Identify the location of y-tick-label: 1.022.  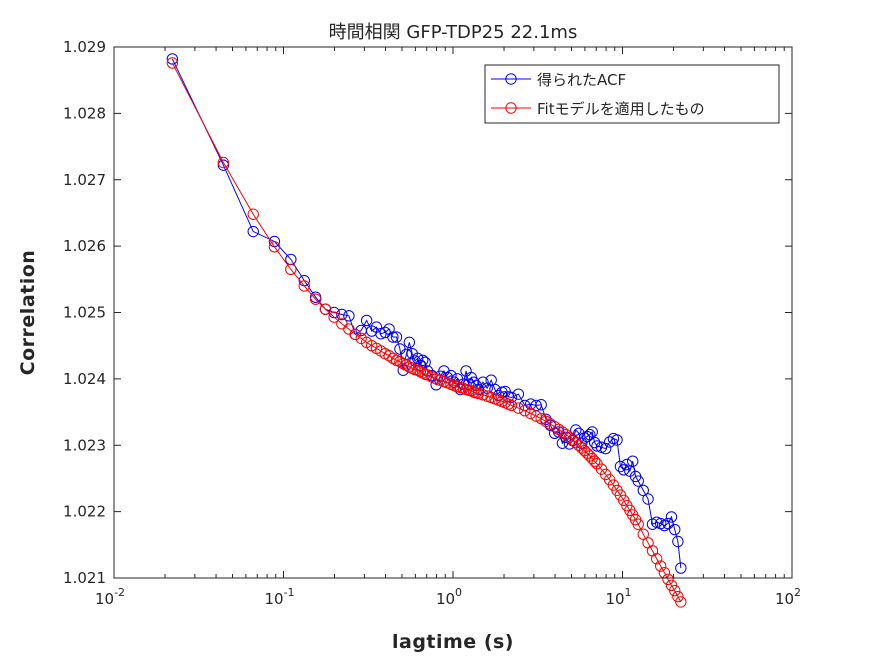
(84, 512).